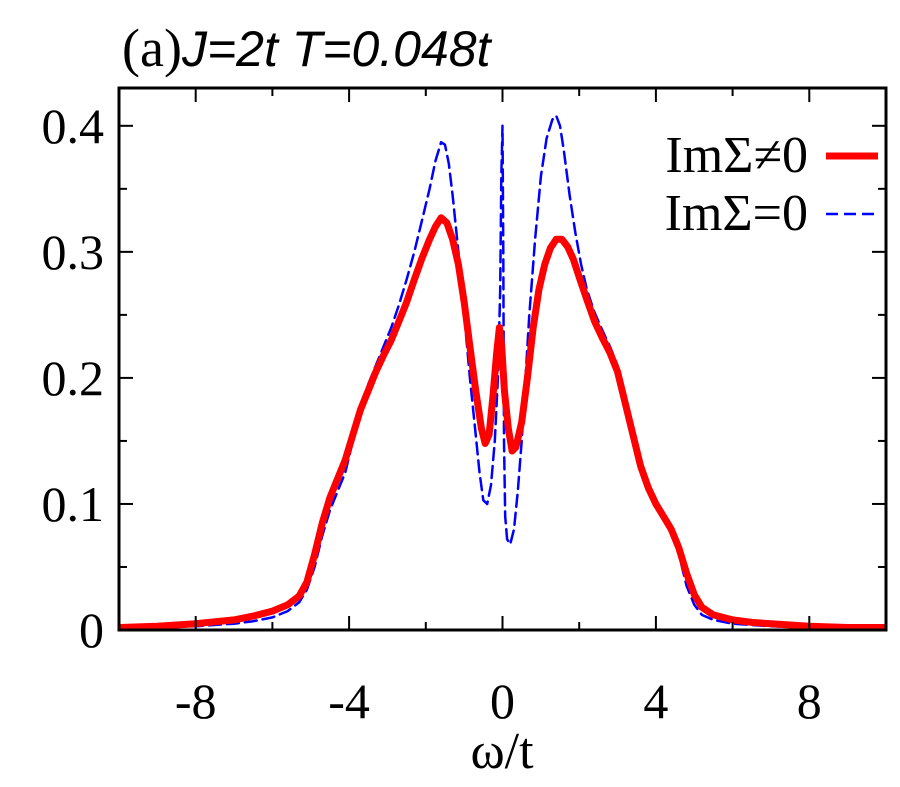 The height and width of the screenshot is (787, 900). I want to click on x-tick-label: -4, so click(349, 701).